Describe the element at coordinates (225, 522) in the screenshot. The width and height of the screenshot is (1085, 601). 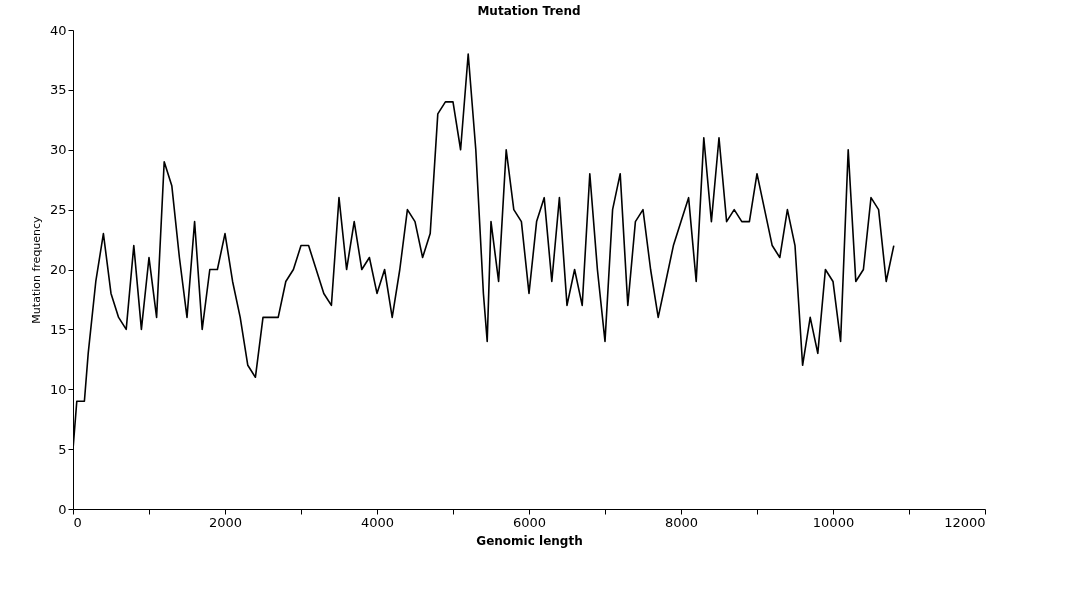
I see `x-tick-label: 2000` at that location.